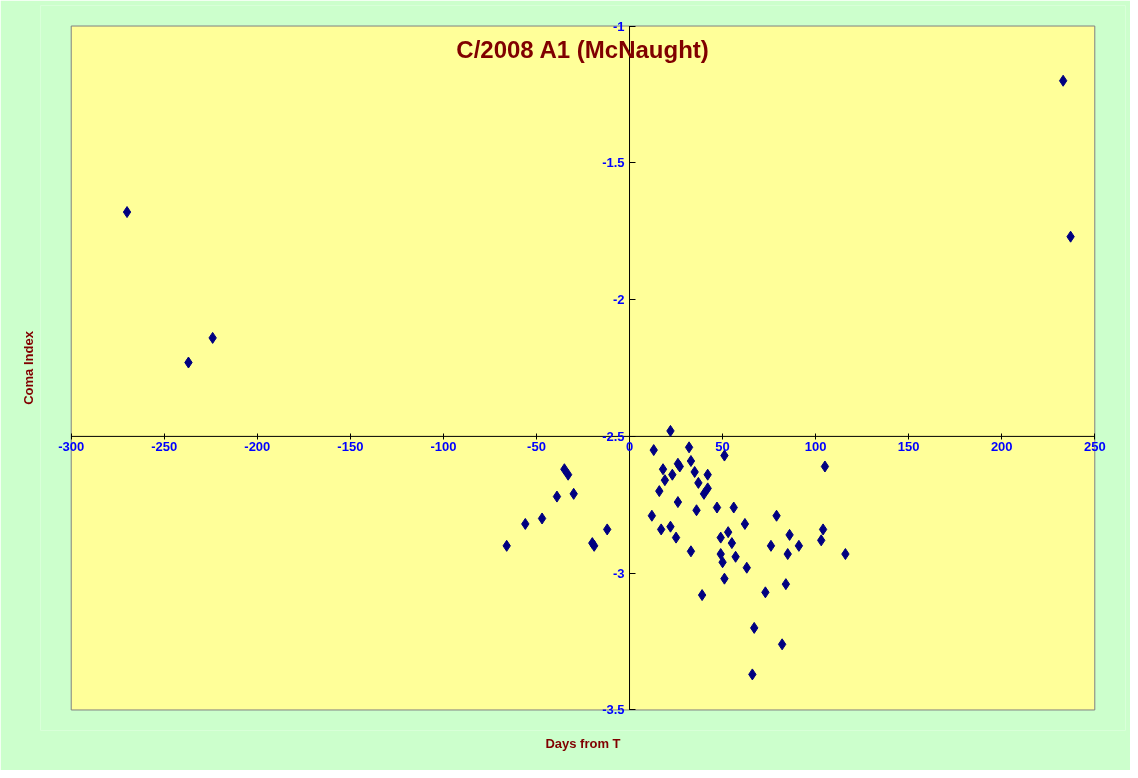 Image resolution: width=1138 pixels, height=778 pixels. Describe the element at coordinates (71, 447) in the screenshot. I see `x-tick-label: -300` at that location.